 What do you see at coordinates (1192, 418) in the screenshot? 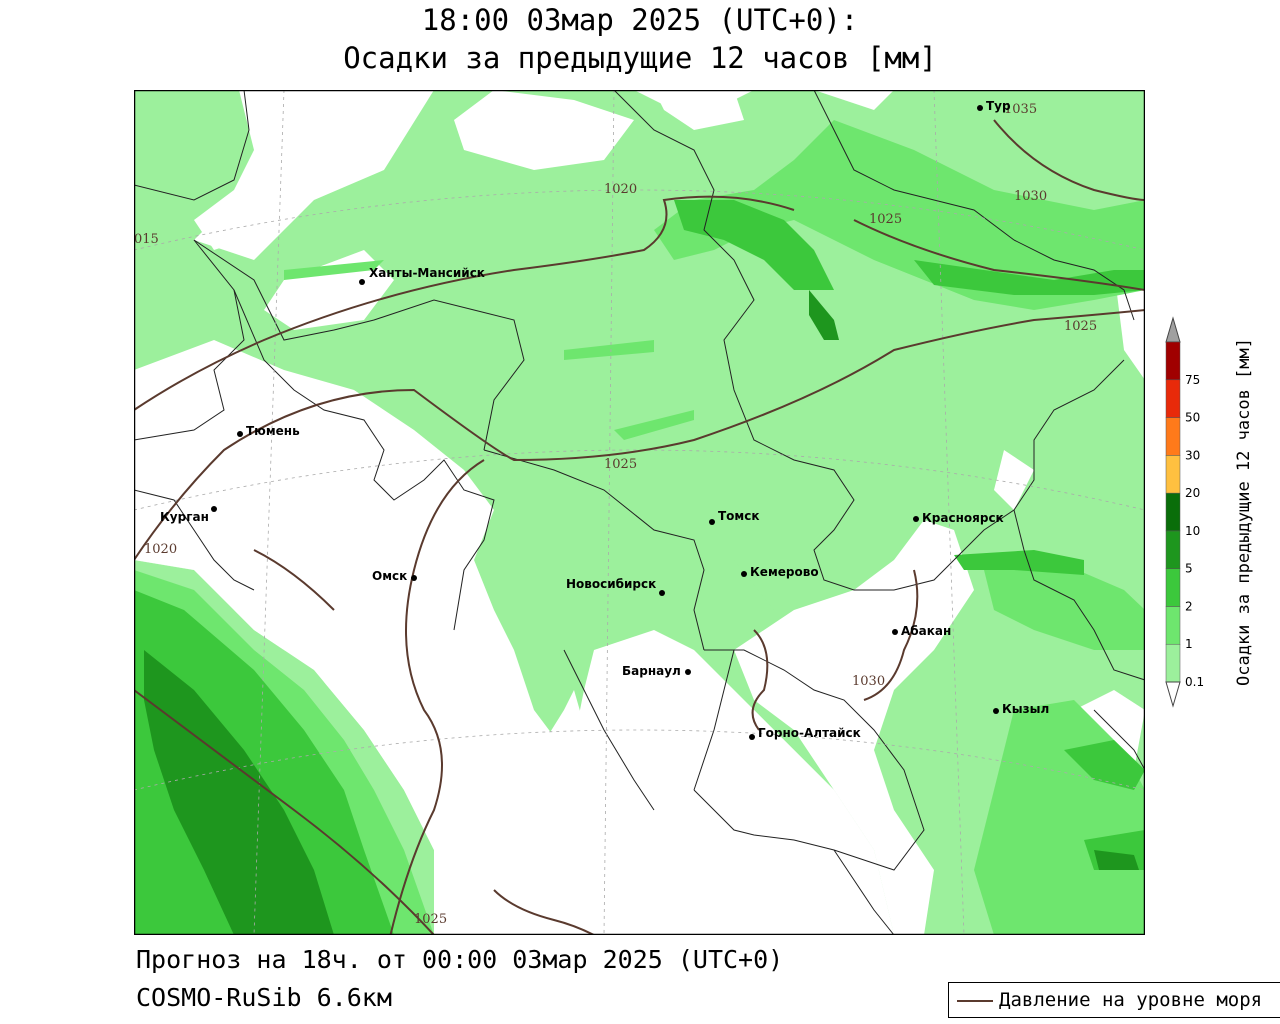
I see `colorbar-tick-label: 50` at bounding box center [1192, 418].